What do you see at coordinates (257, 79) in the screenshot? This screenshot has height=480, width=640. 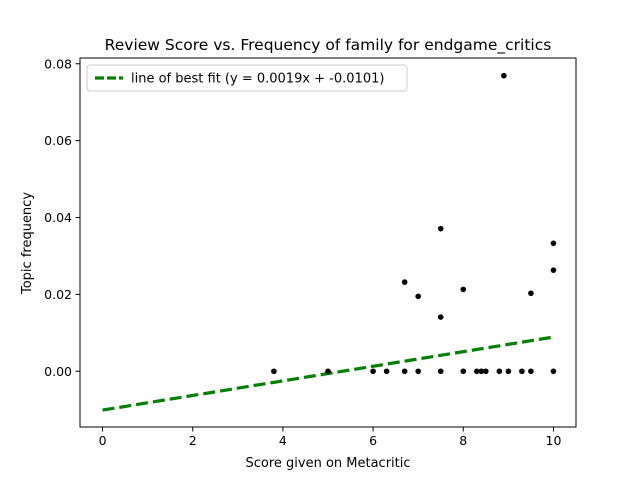 I see `legend-label: line of best fit (y = 0.0019x + -0.0101)` at bounding box center [257, 79].